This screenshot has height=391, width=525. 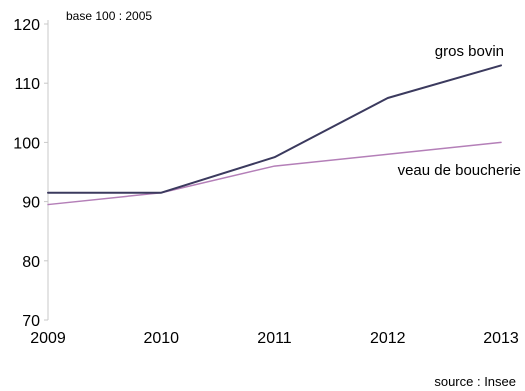 What do you see at coordinates (501, 338) in the screenshot?
I see `x-tick-label: 2013` at bounding box center [501, 338].